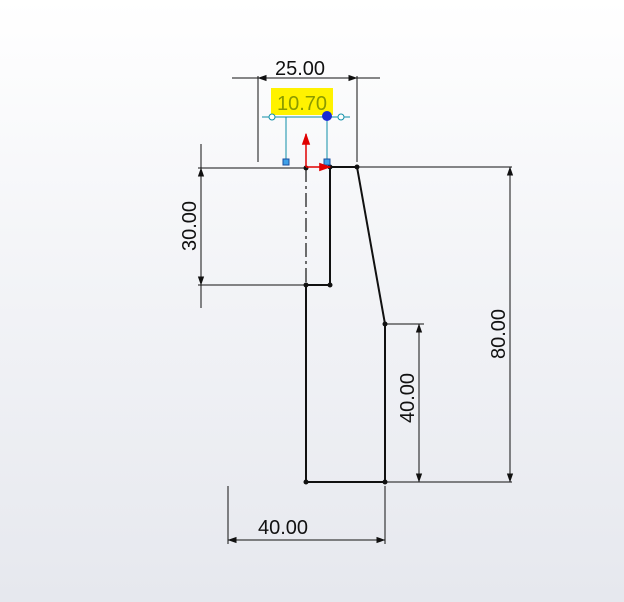 This screenshot has height=602, width=624. What do you see at coordinates (499, 334) in the screenshot?
I see `dimension-label: 80.00` at bounding box center [499, 334].